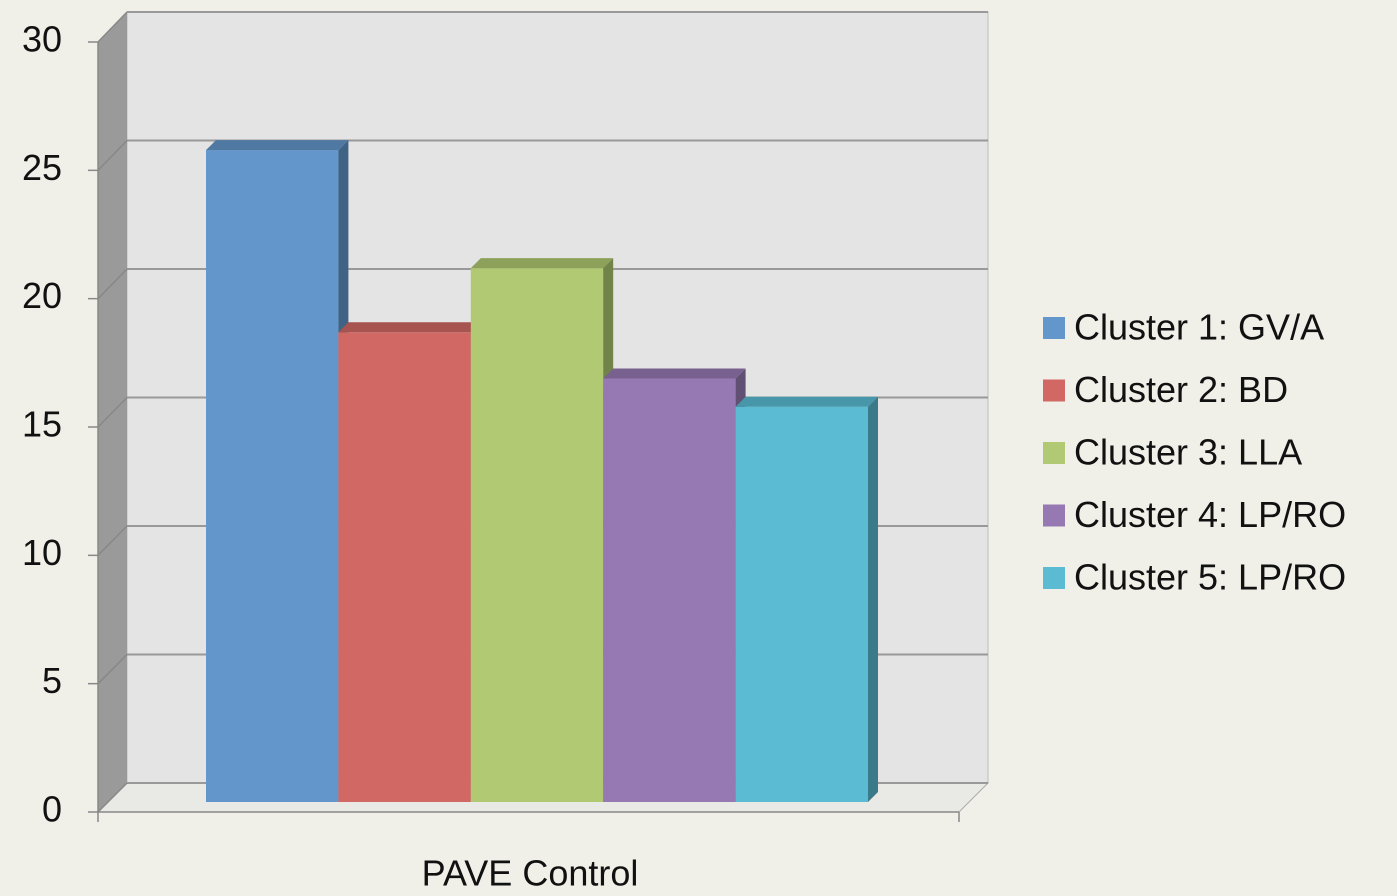  Describe the element at coordinates (42, 167) in the screenshot. I see `y-tick-label: 25` at that location.